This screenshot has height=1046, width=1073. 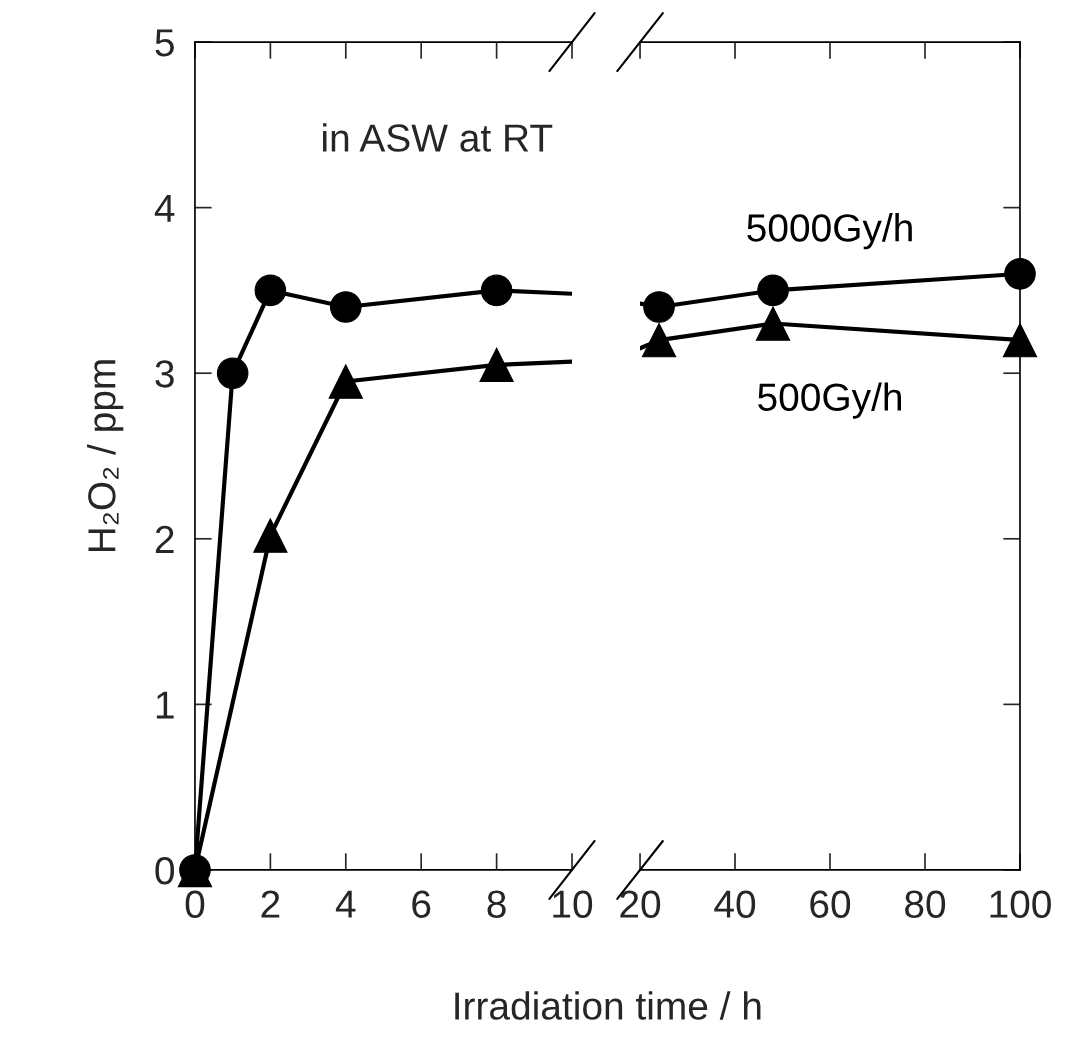 What do you see at coordinates (105, 456) in the screenshot?
I see `y-axis-title: H₂O₂ / ppm` at bounding box center [105, 456].